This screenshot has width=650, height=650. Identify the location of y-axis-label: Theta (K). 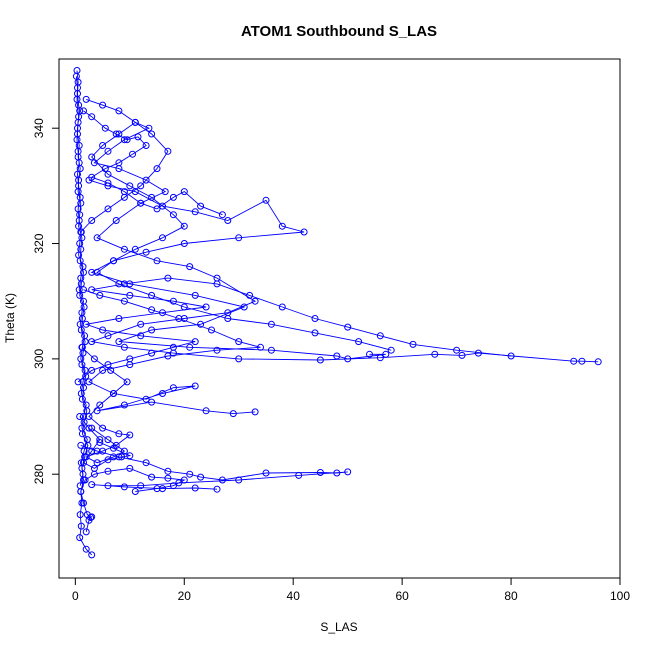
(10, 318).